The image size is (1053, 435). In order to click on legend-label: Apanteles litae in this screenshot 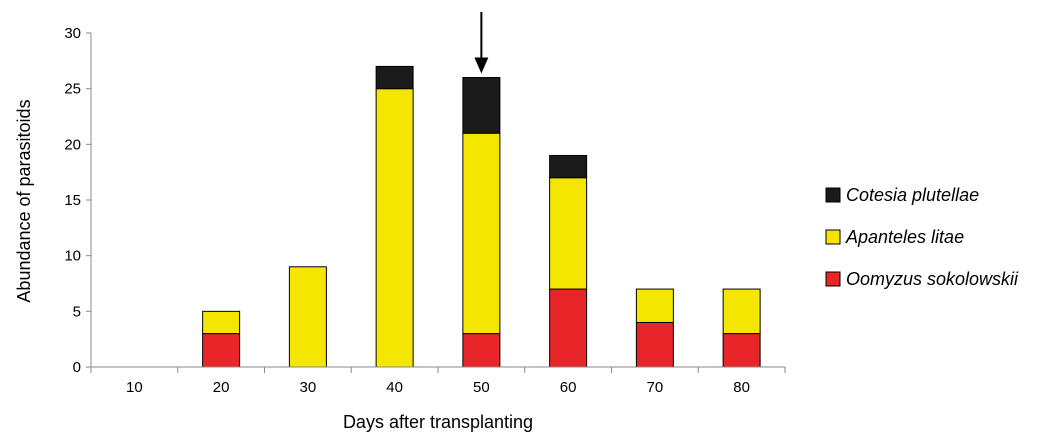, I will do `click(904, 237)`.